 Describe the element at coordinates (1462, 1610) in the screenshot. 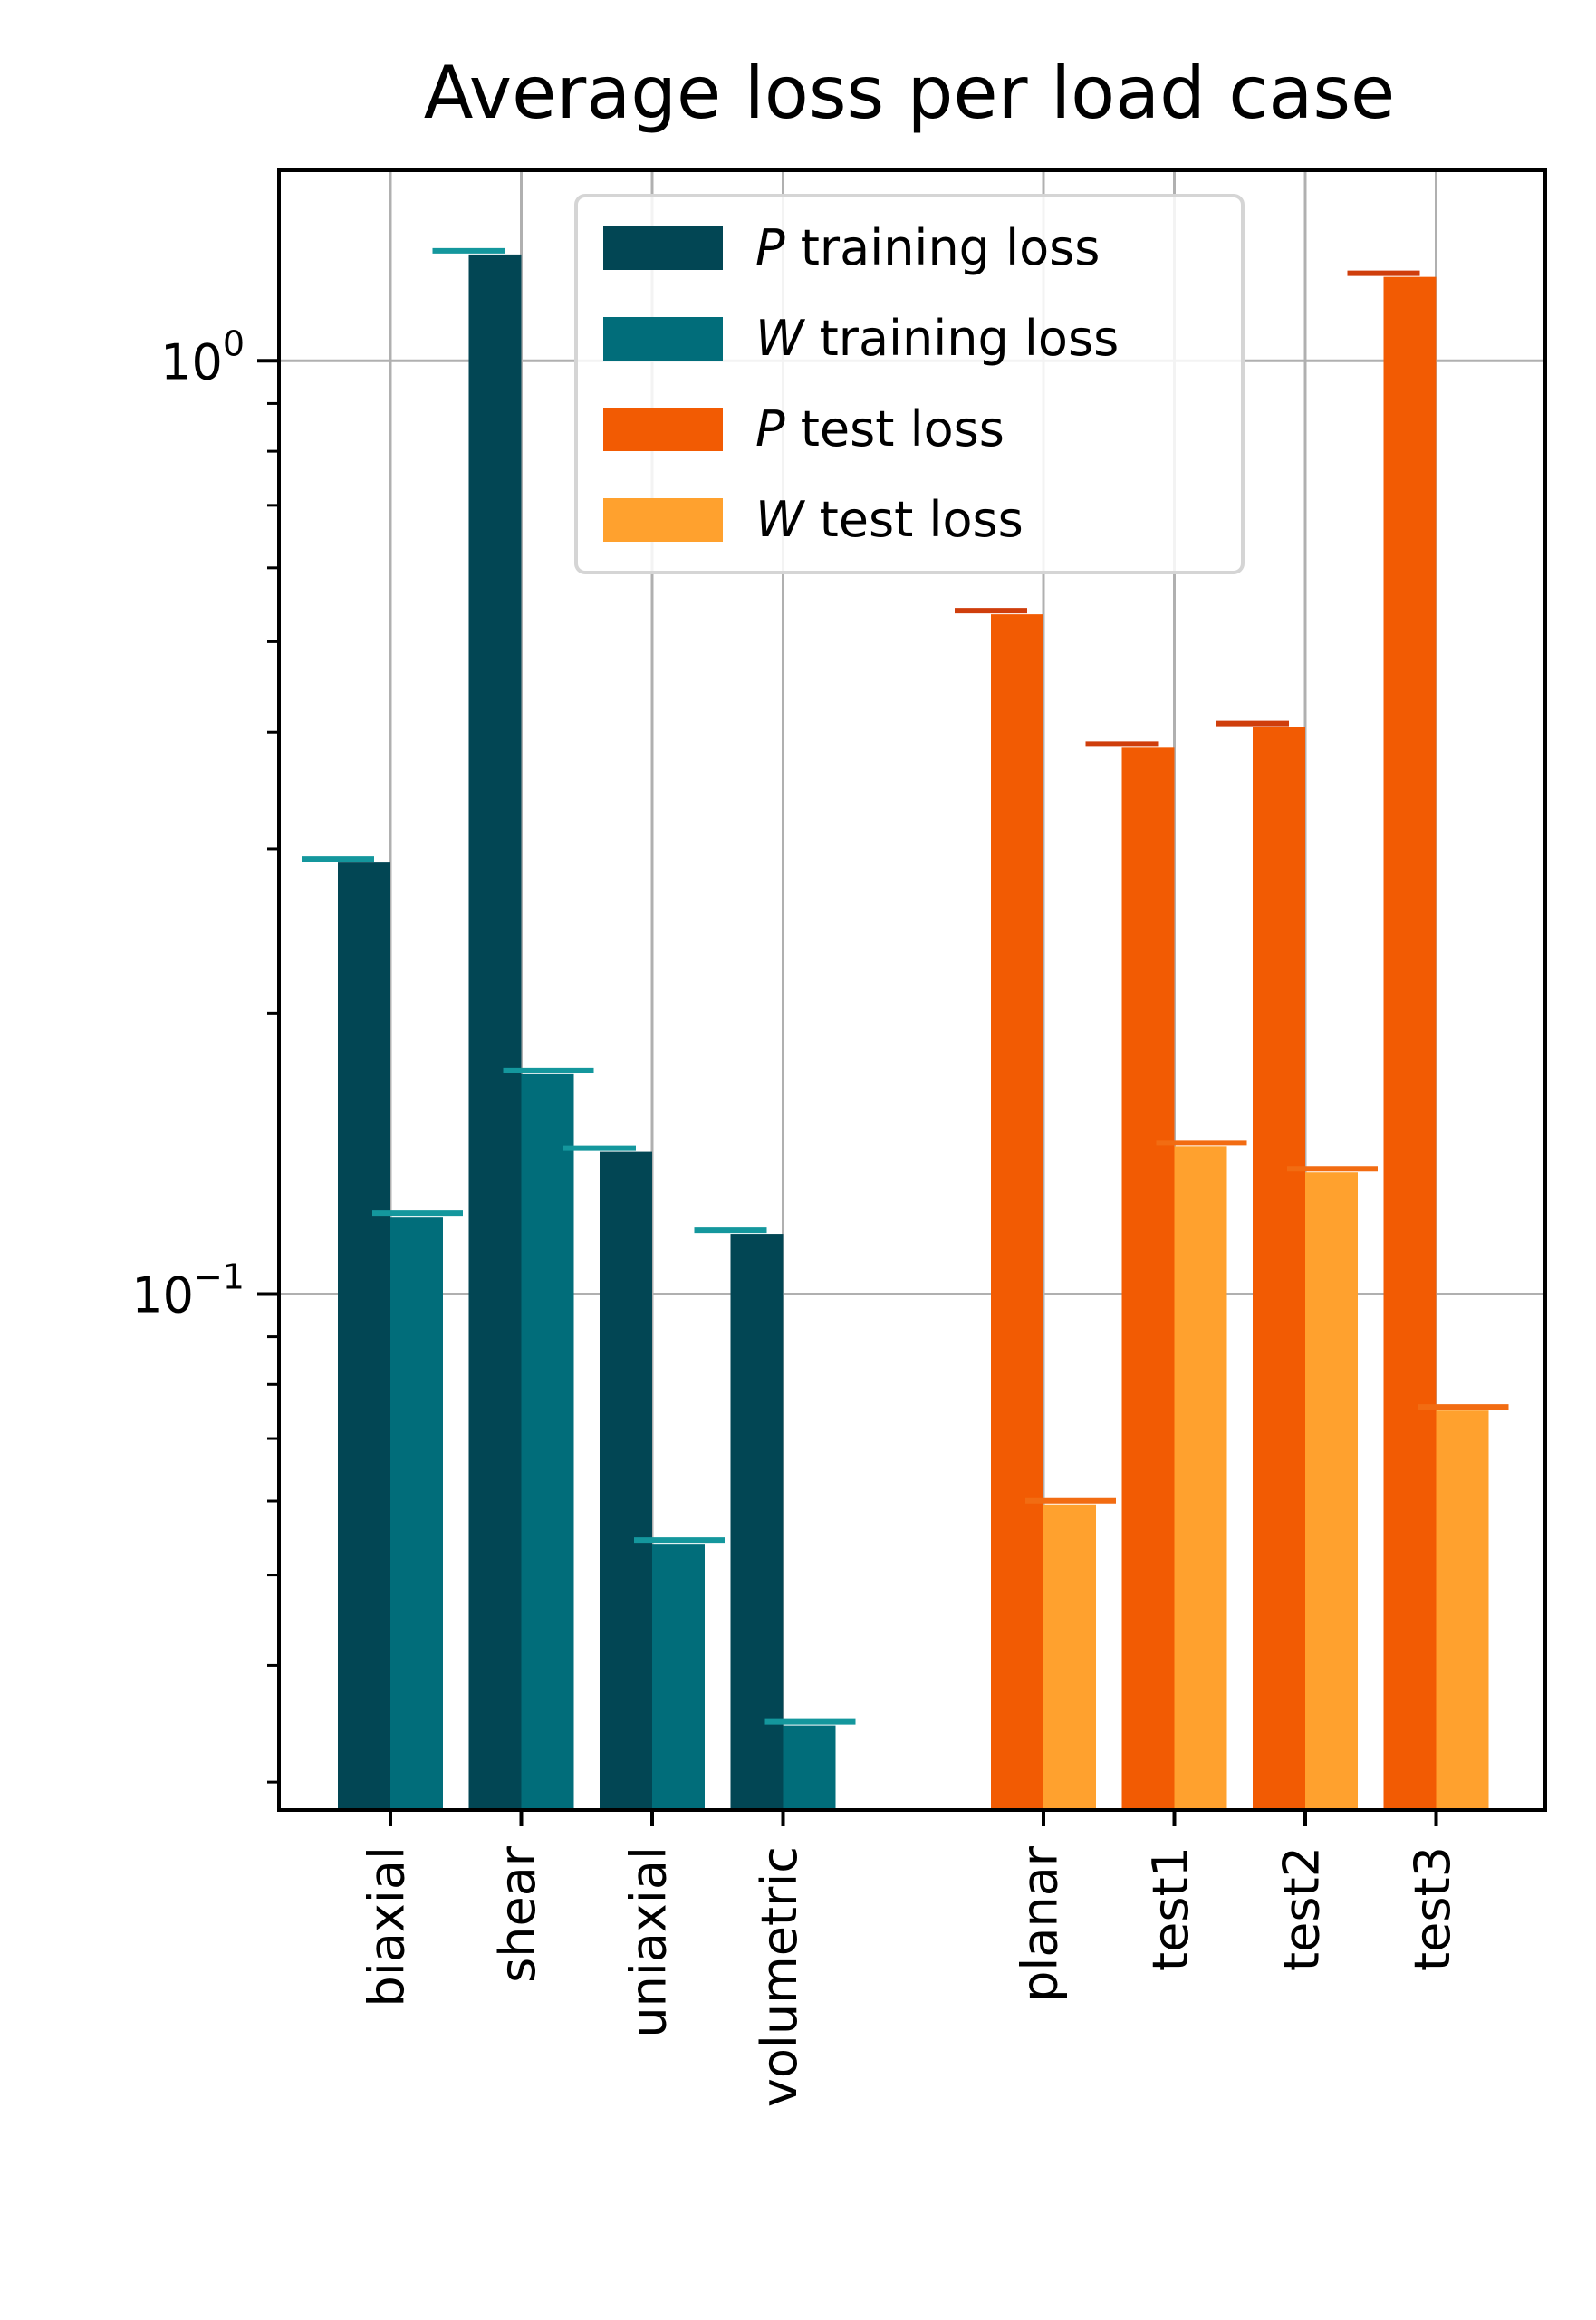

I see `bar-w-test-test3` at that location.